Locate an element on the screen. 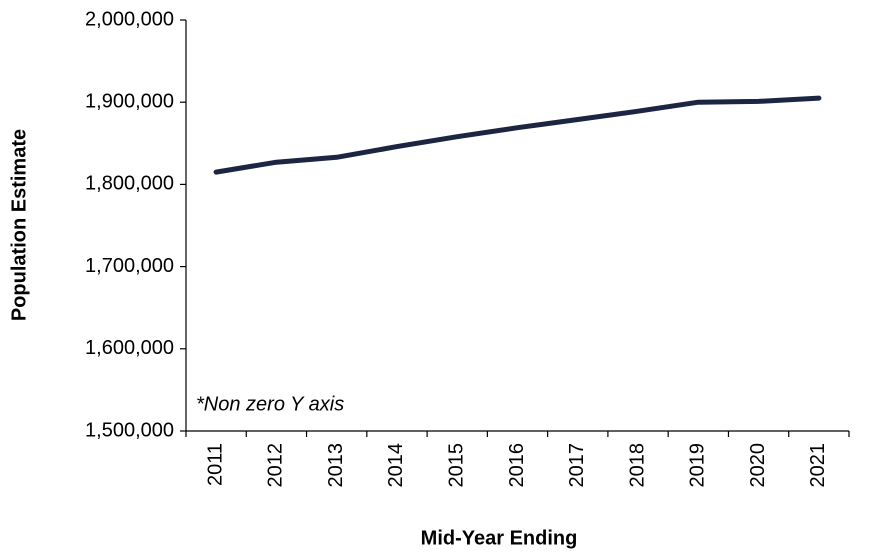  x-tick-label: 2017 is located at coordinates (577, 465).